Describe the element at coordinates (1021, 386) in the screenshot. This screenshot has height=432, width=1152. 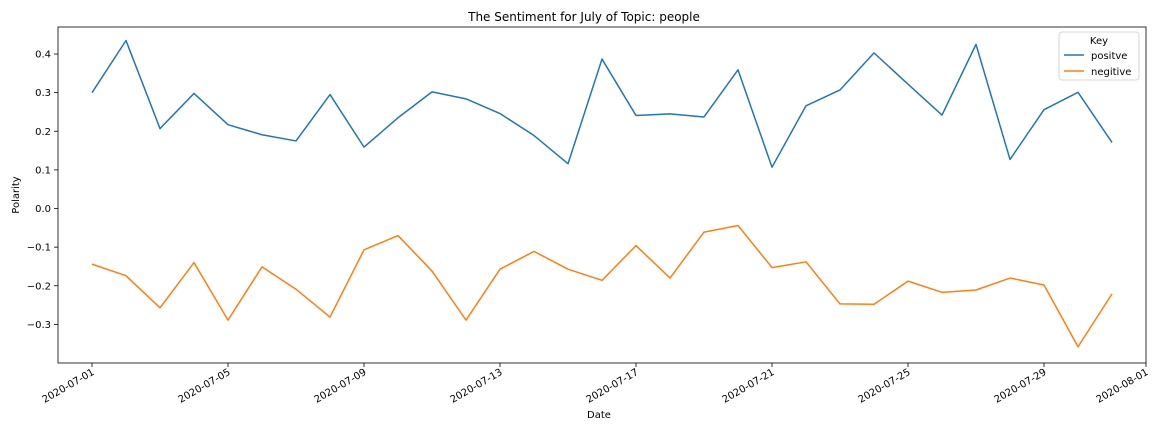
I see `x-tick-label: 2020-07-29` at that location.